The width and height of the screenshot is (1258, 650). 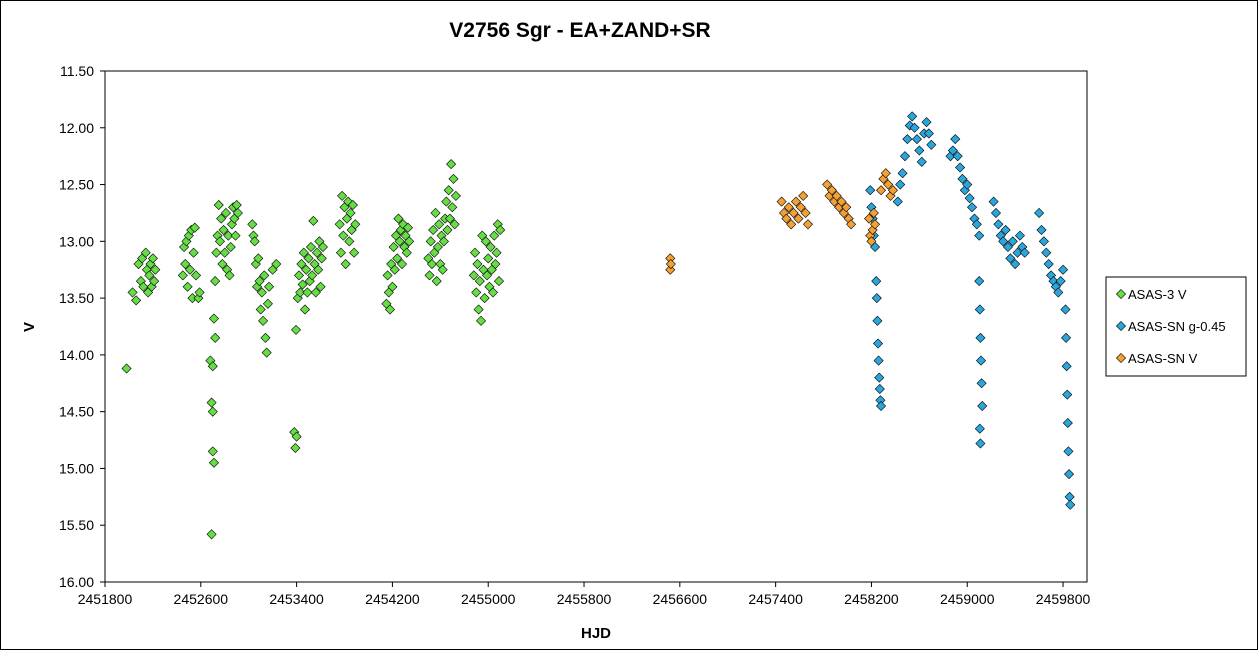 What do you see at coordinates (105, 599) in the screenshot?
I see `x-tick-label: 2451800` at bounding box center [105, 599].